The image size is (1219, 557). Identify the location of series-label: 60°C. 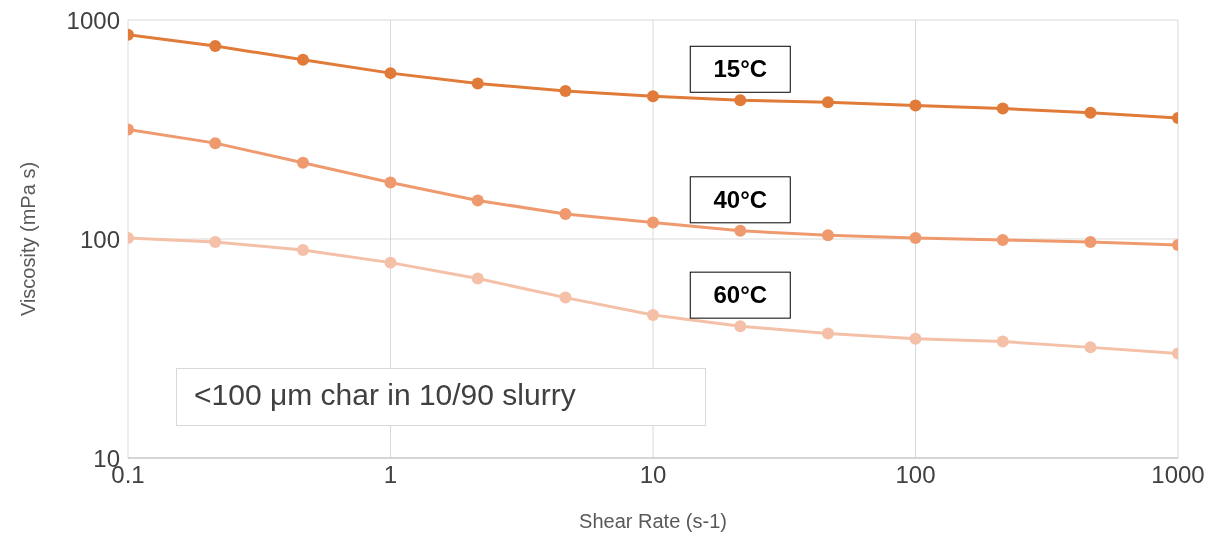
(740, 295).